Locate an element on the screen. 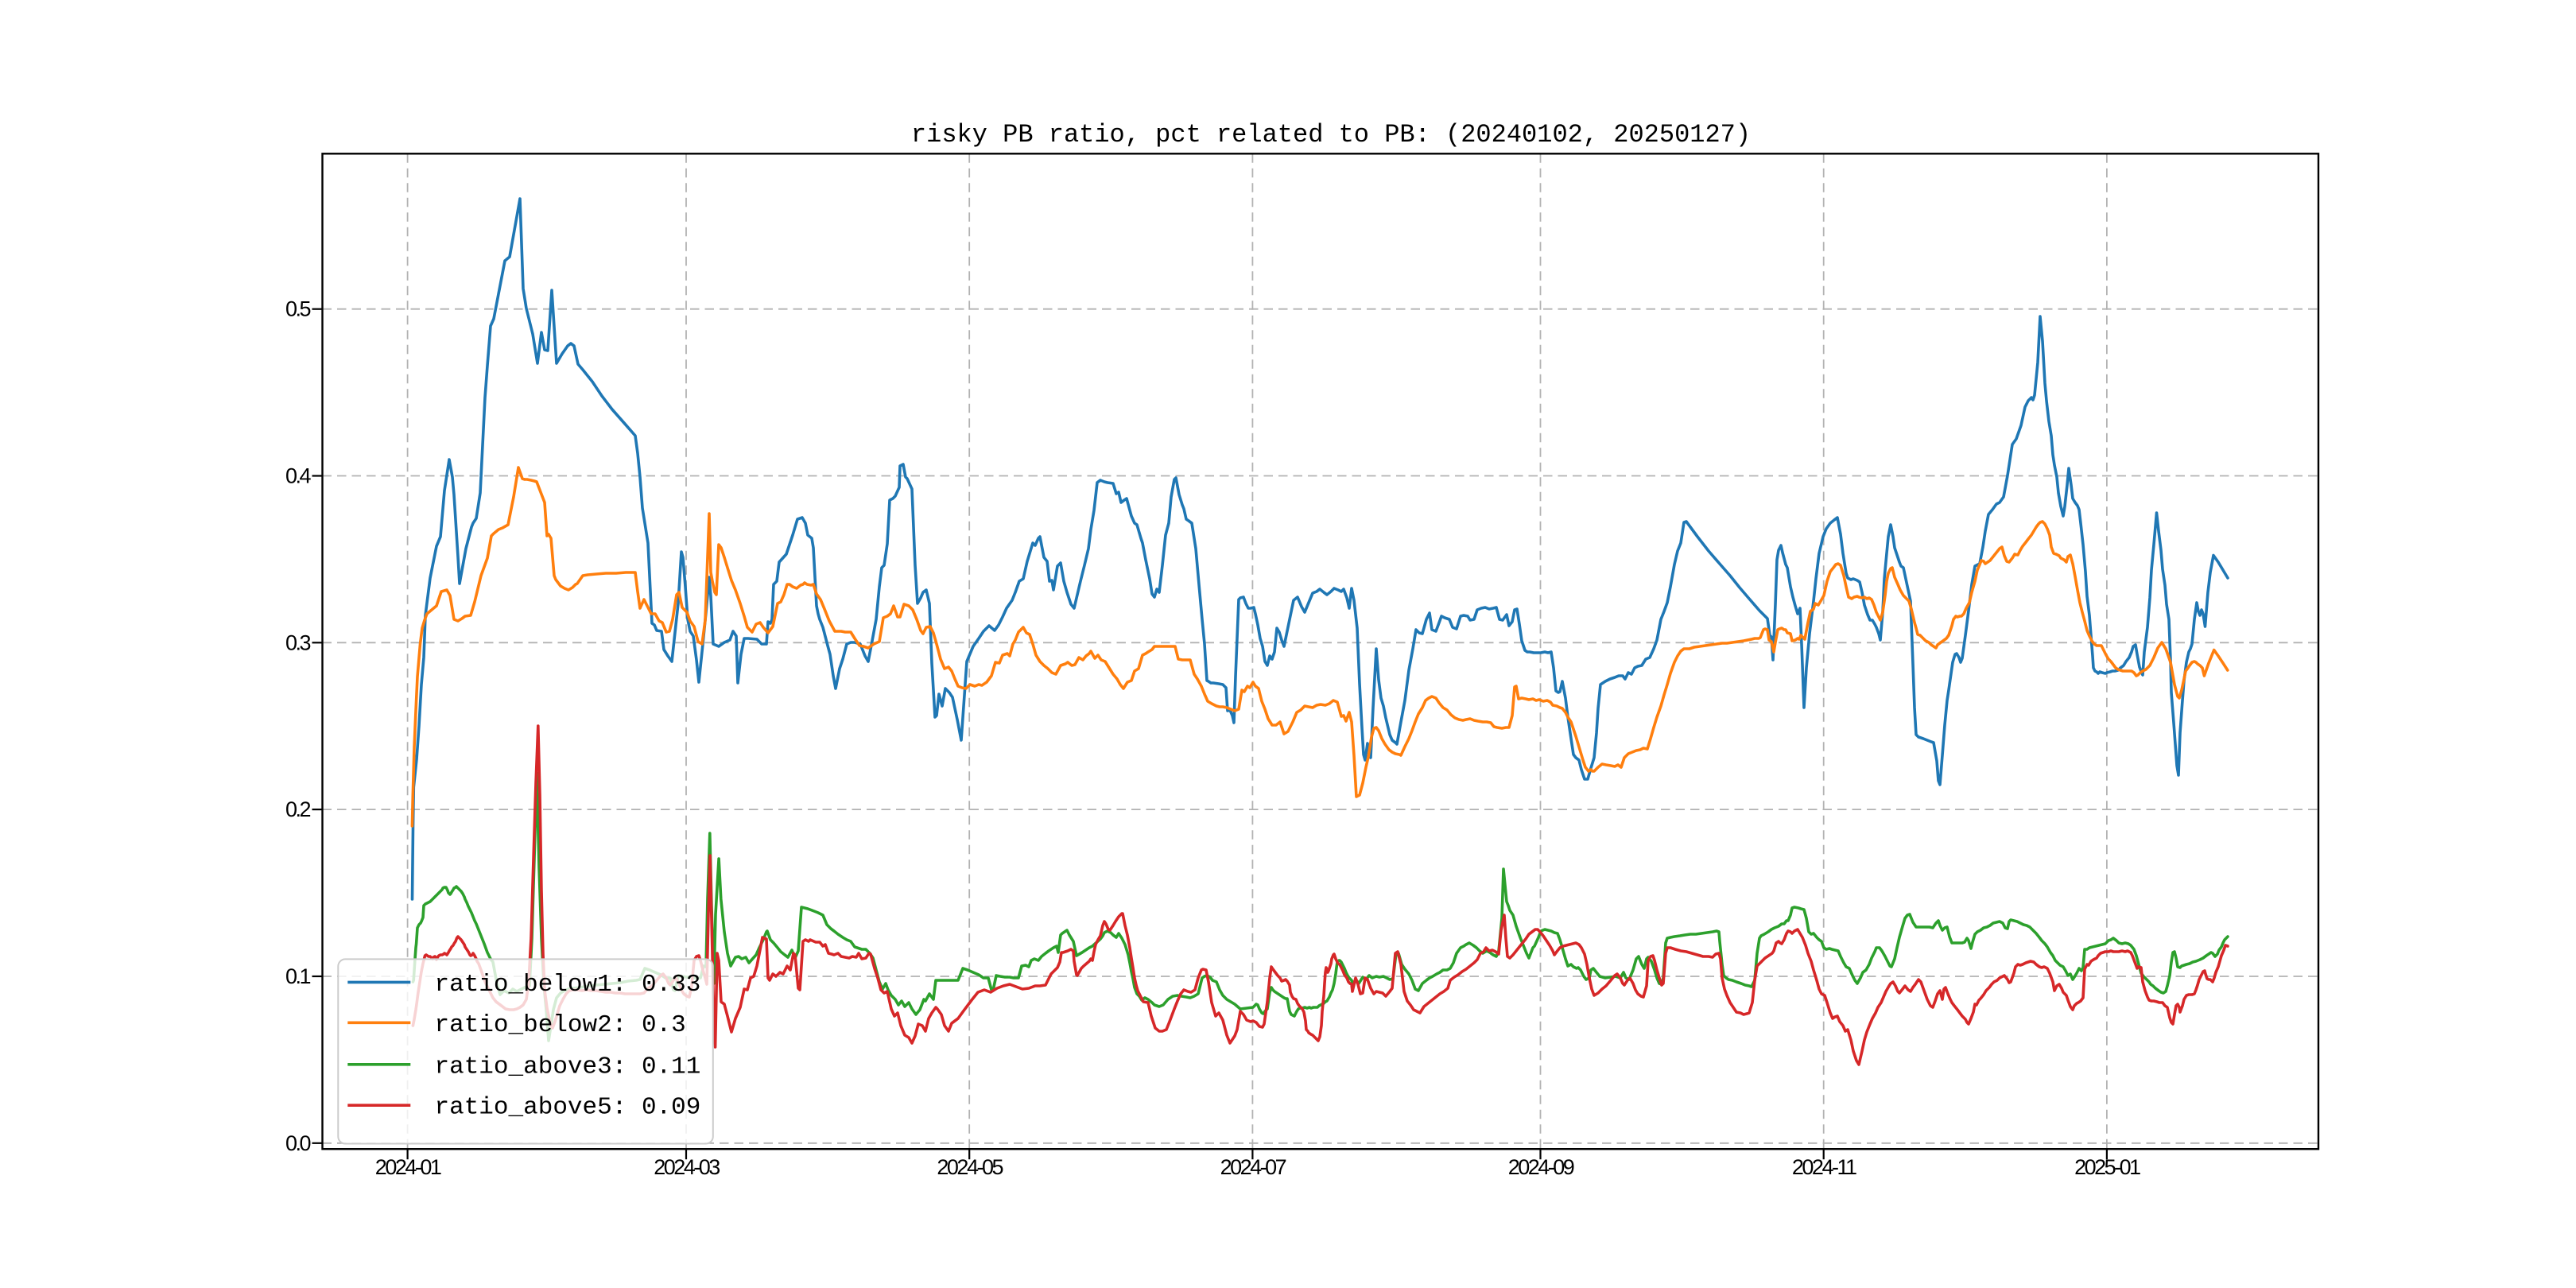 This screenshot has height=1288, width=2576. svg-text: 0.1 is located at coordinates (298, 976).